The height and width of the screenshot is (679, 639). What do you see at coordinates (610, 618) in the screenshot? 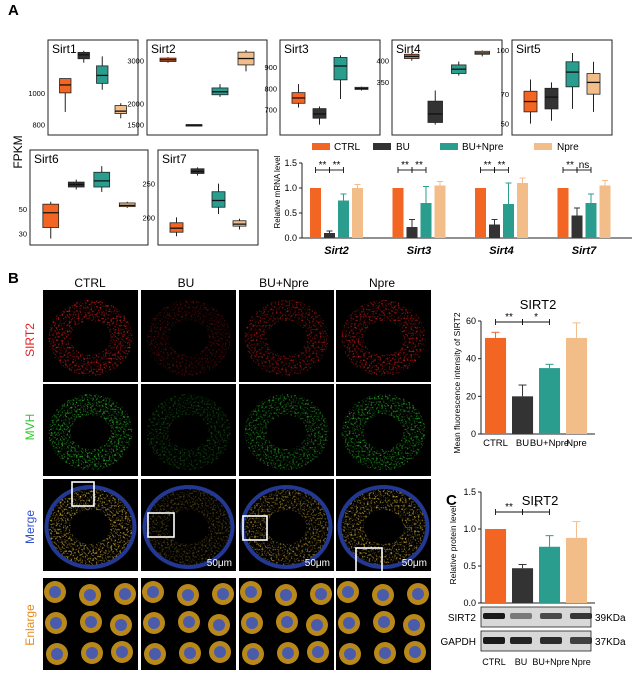
I see `blot-kda-sirt2: 39KDa` at bounding box center [610, 618].